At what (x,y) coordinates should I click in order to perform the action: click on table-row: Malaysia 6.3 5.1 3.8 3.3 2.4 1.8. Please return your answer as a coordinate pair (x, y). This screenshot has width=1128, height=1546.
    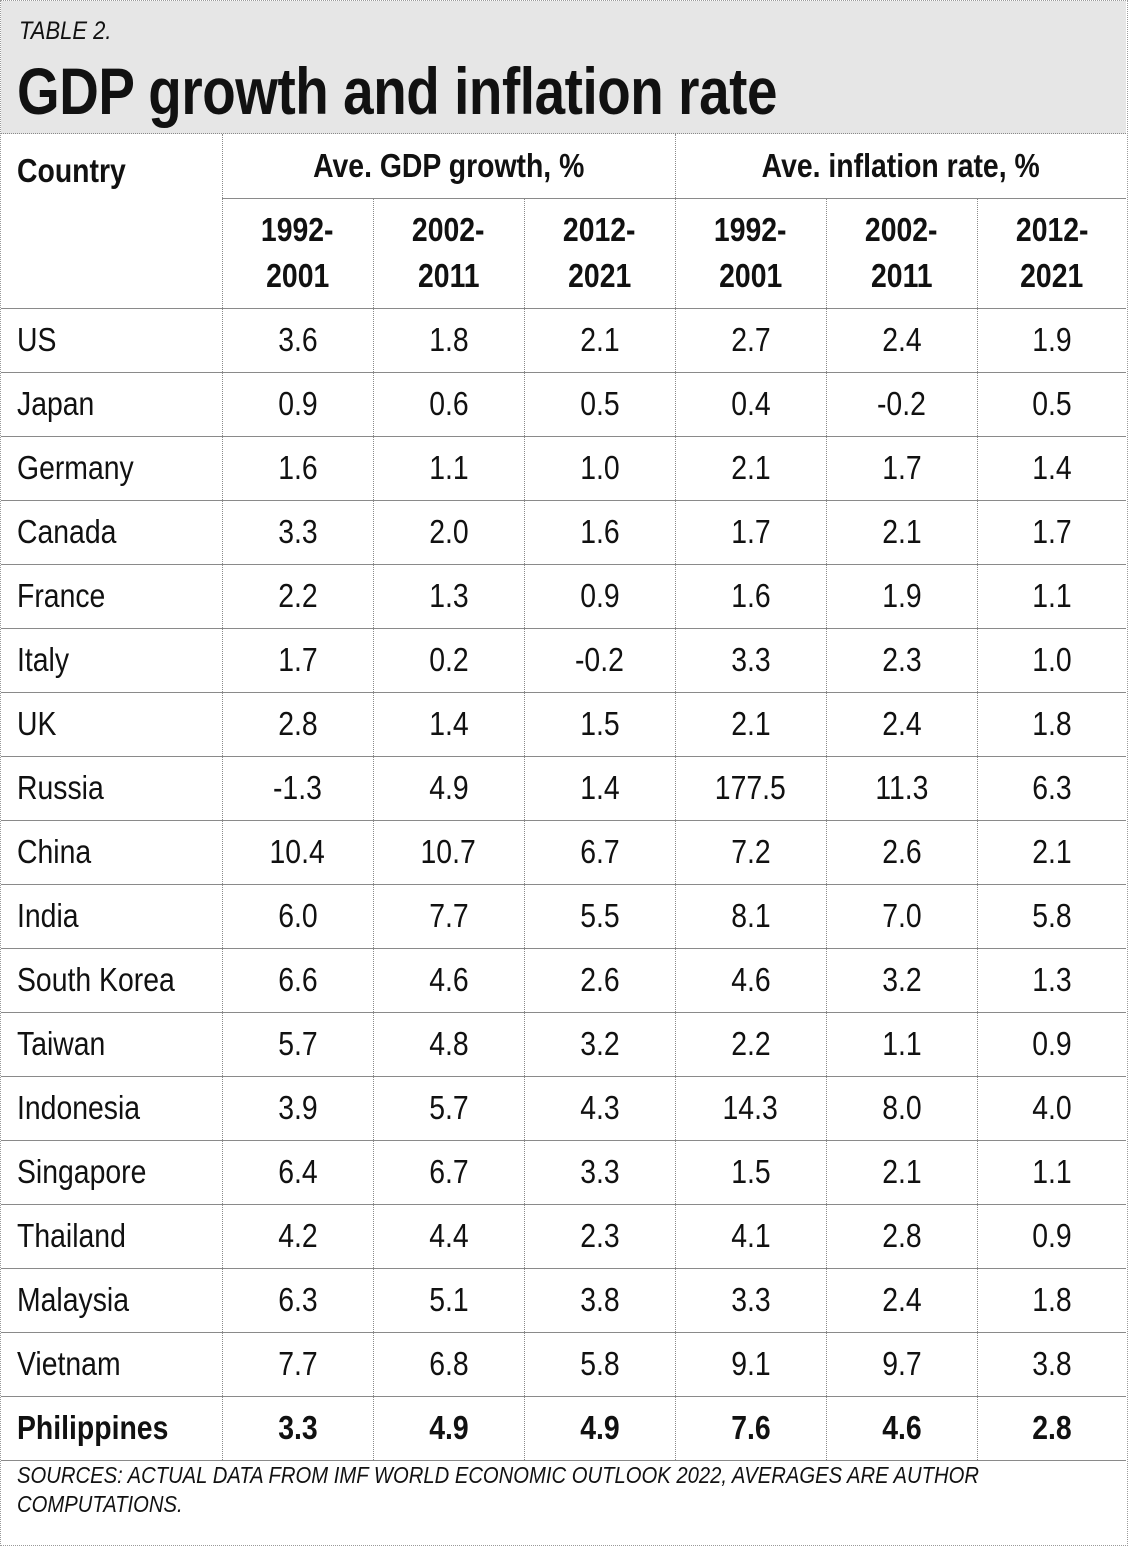
    Looking at the image, I should click on (564, 1300).